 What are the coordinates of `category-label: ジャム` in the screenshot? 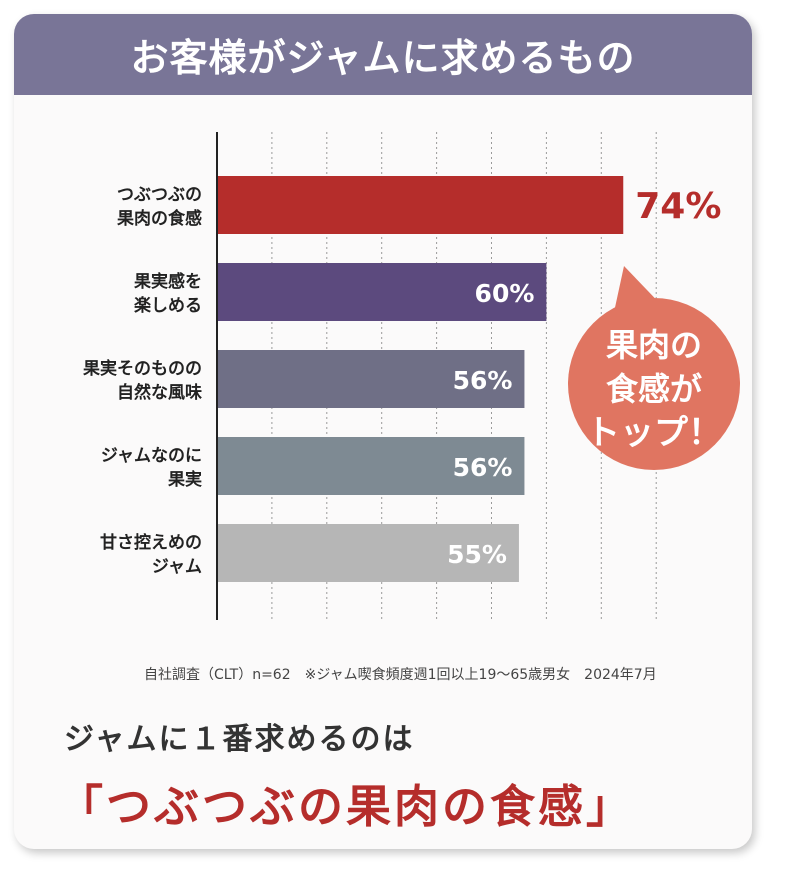 It's located at (177, 567).